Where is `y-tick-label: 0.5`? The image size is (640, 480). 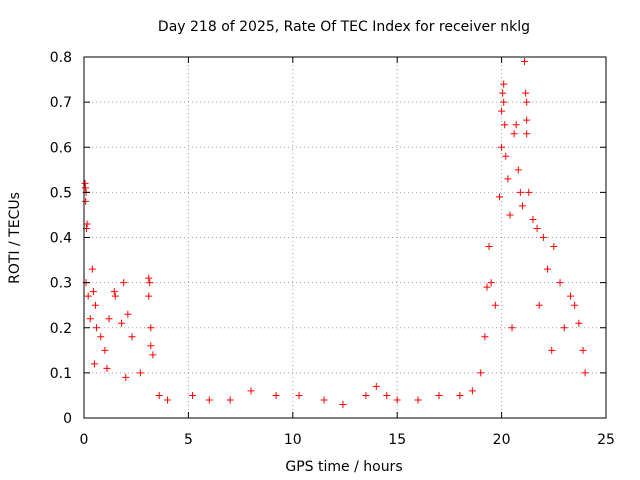
y-tick-label: 0.5 is located at coordinates (61, 193).